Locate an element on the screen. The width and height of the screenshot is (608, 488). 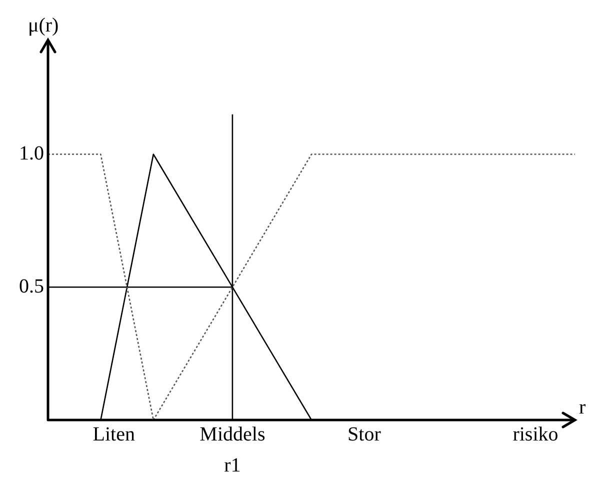
ref-line-label: r1 is located at coordinates (232, 465).